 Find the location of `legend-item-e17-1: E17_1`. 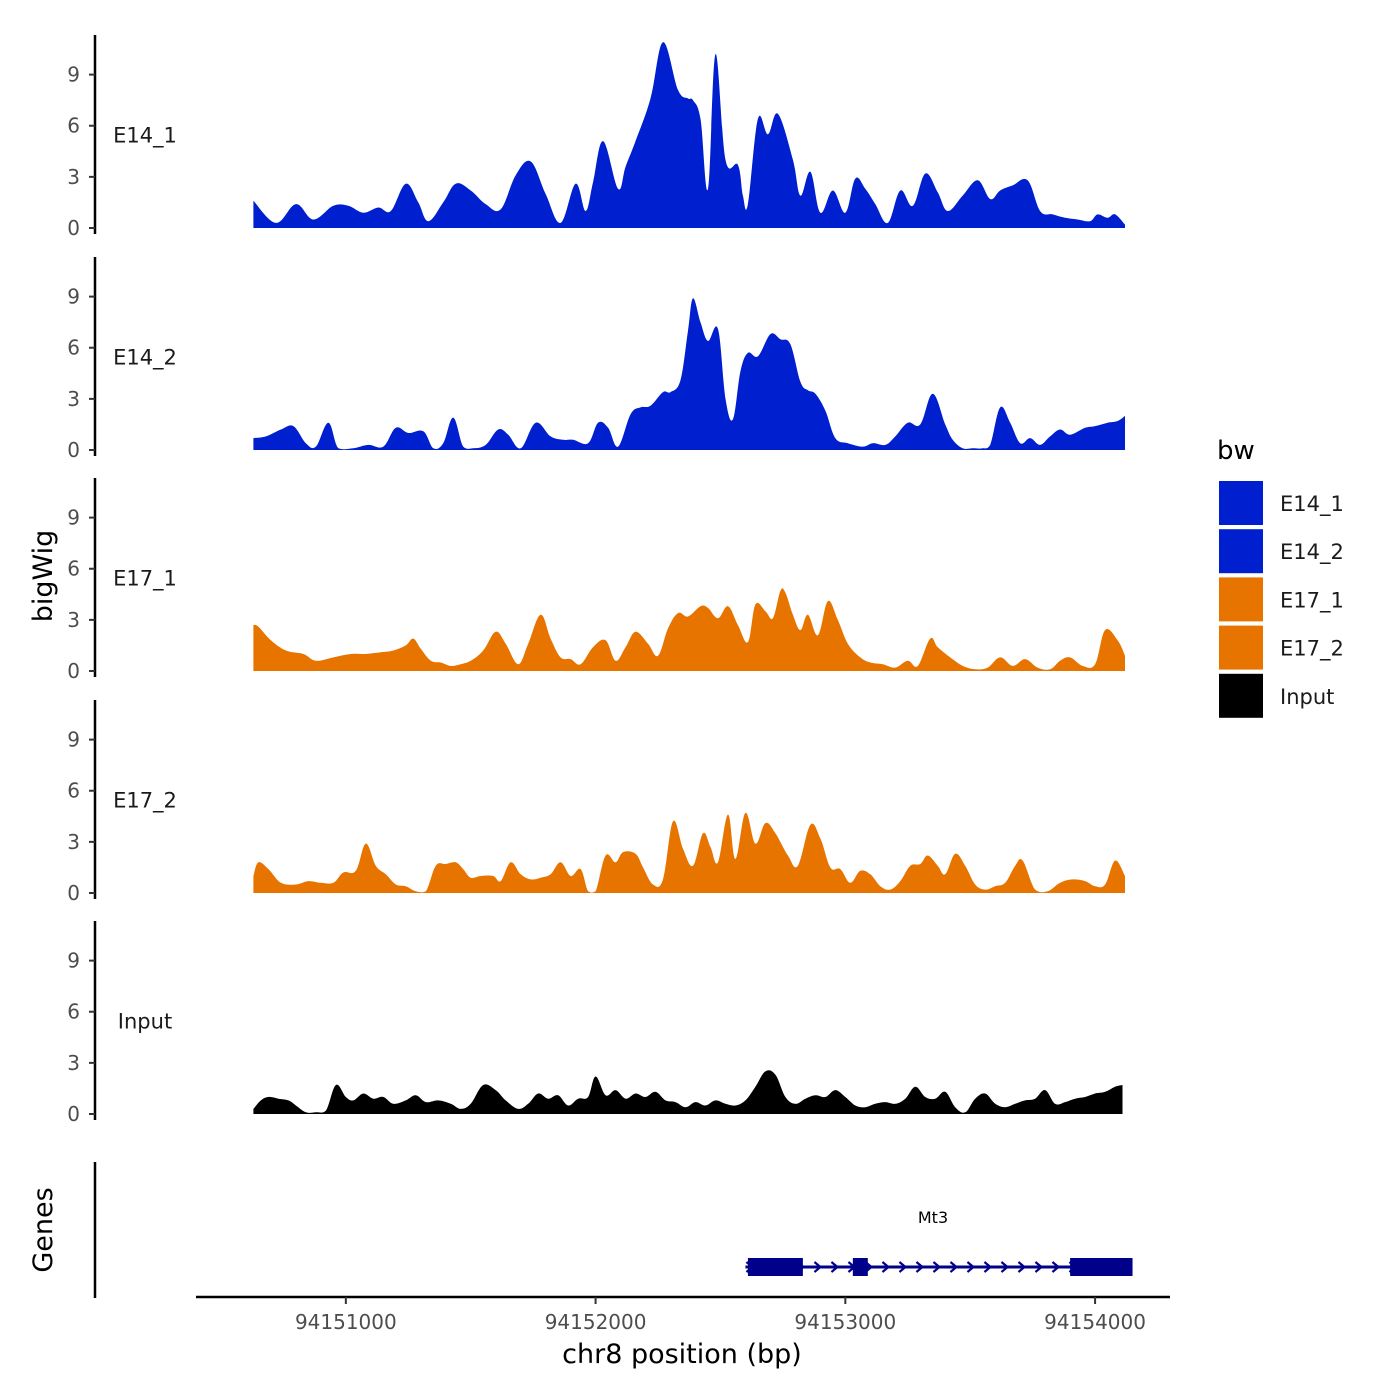

legend-item-e17-1: E17_1 is located at coordinates (1281, 599).